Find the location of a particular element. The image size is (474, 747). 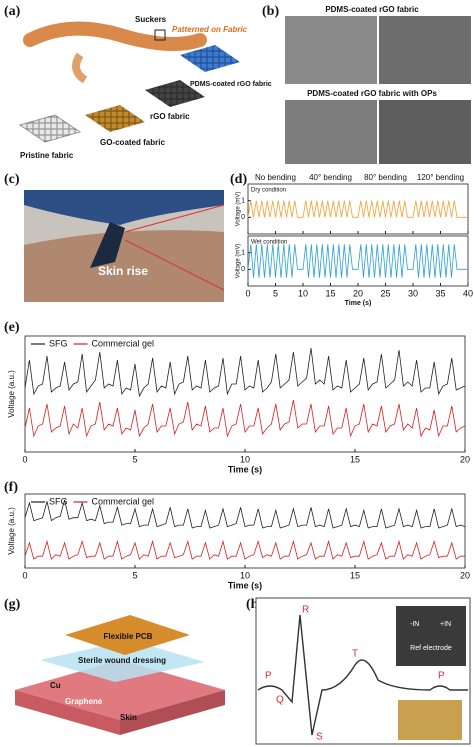

panel-label: (g) is located at coordinates (12, 604).